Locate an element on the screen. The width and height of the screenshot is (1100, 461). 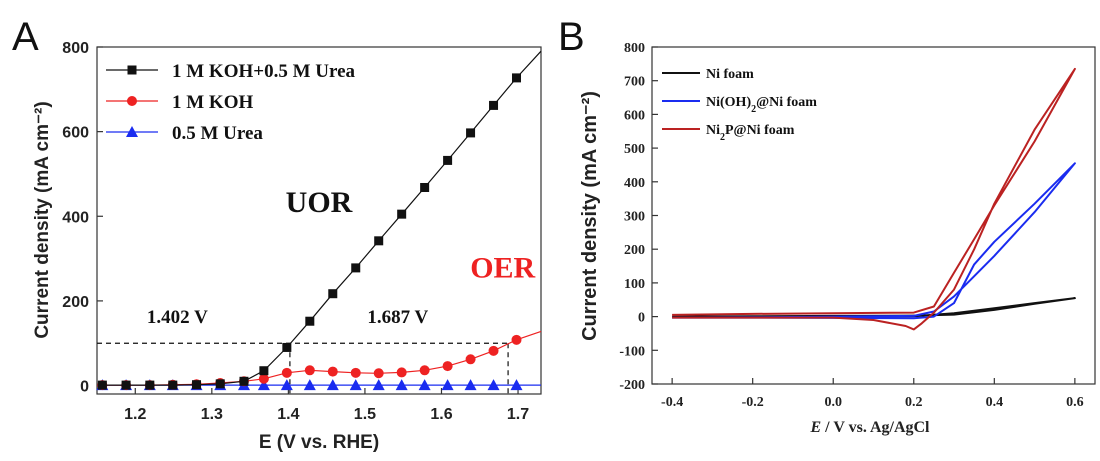
panel-b-y-axis-label: Current density (mA cm⁻²) is located at coordinates (590, 216).